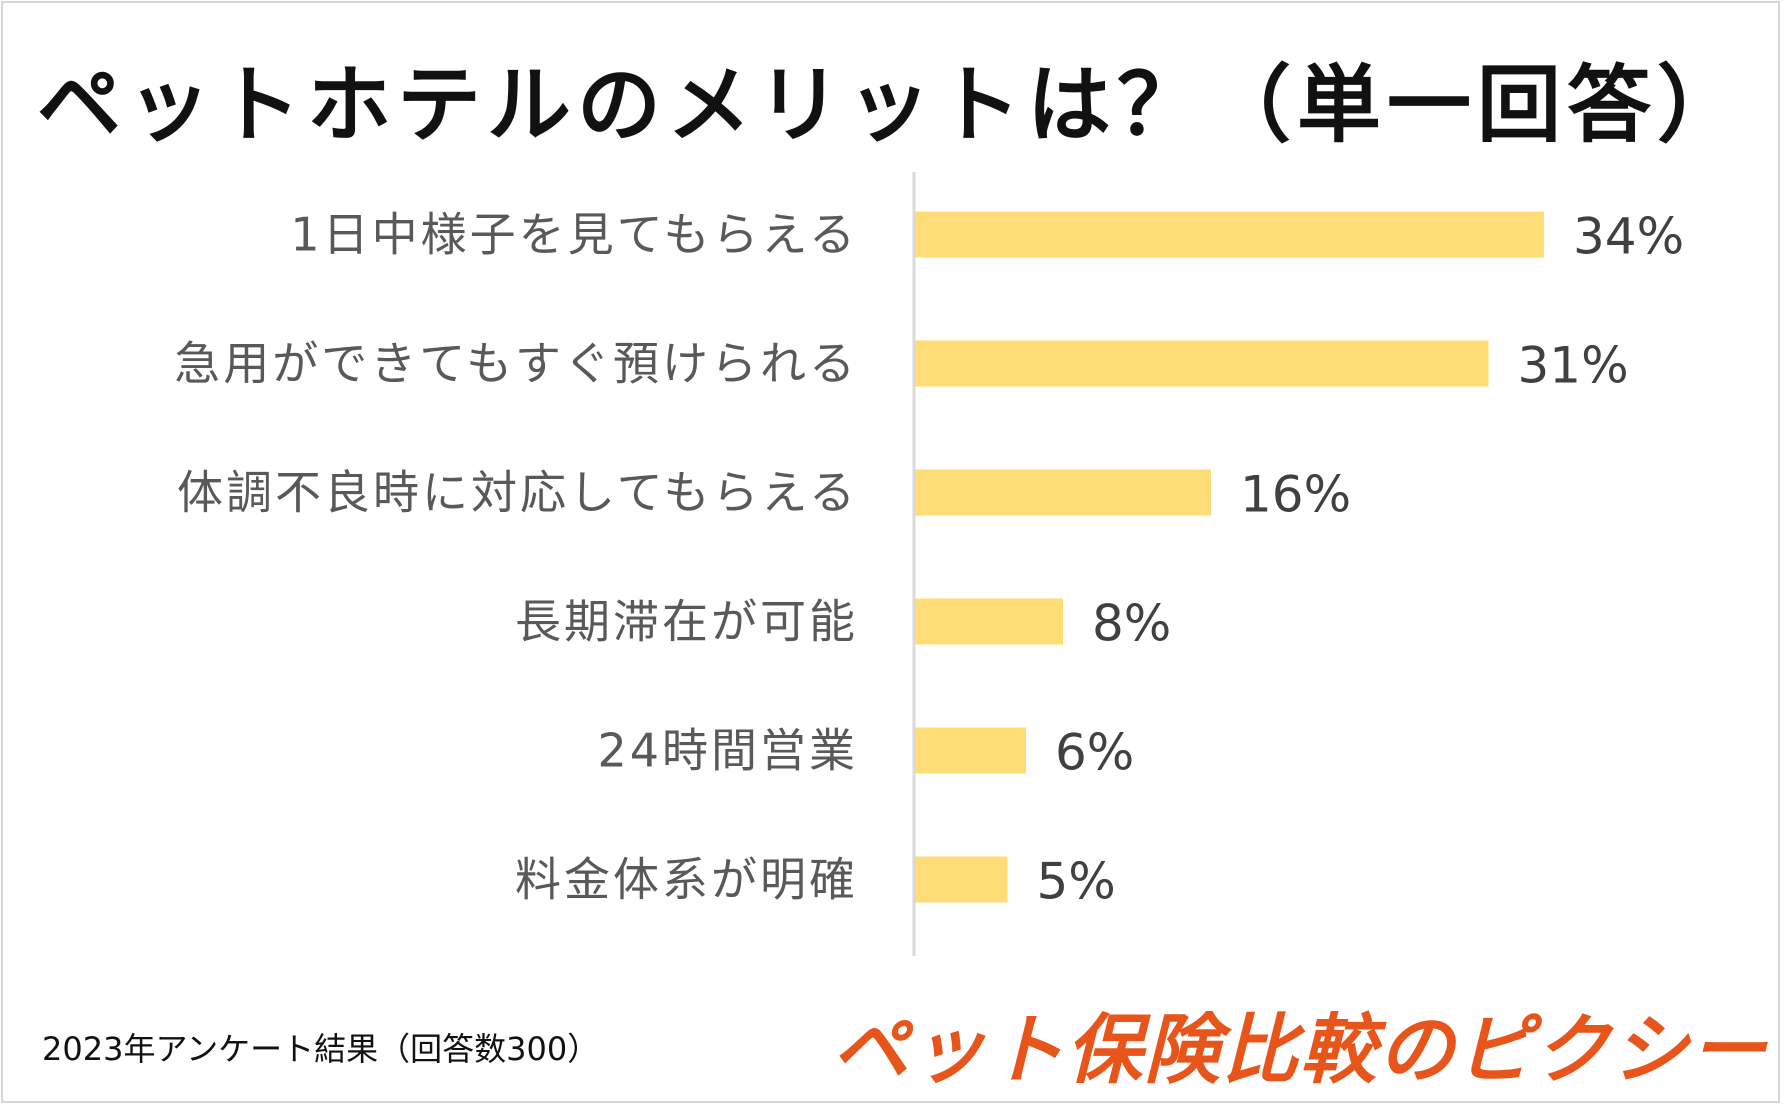 This screenshot has height=1107, width=1784. What do you see at coordinates (1131, 624) in the screenshot?
I see `value-label-4: 8%` at bounding box center [1131, 624].